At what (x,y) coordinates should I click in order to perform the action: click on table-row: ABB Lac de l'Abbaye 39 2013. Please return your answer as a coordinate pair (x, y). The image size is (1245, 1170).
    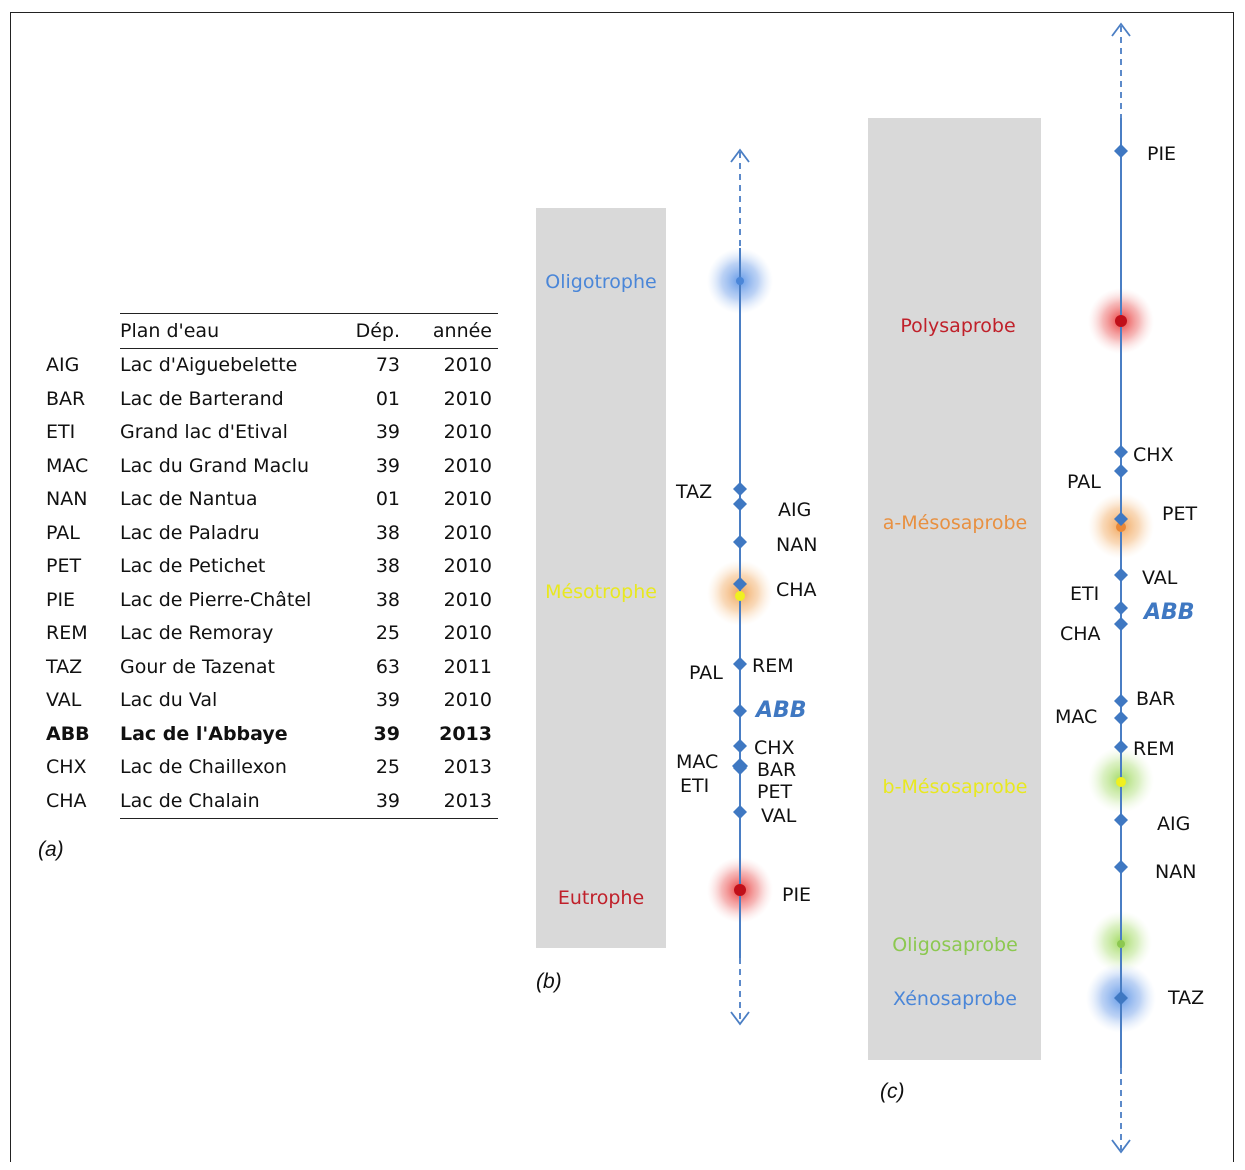
    Looking at the image, I should click on (268, 734).